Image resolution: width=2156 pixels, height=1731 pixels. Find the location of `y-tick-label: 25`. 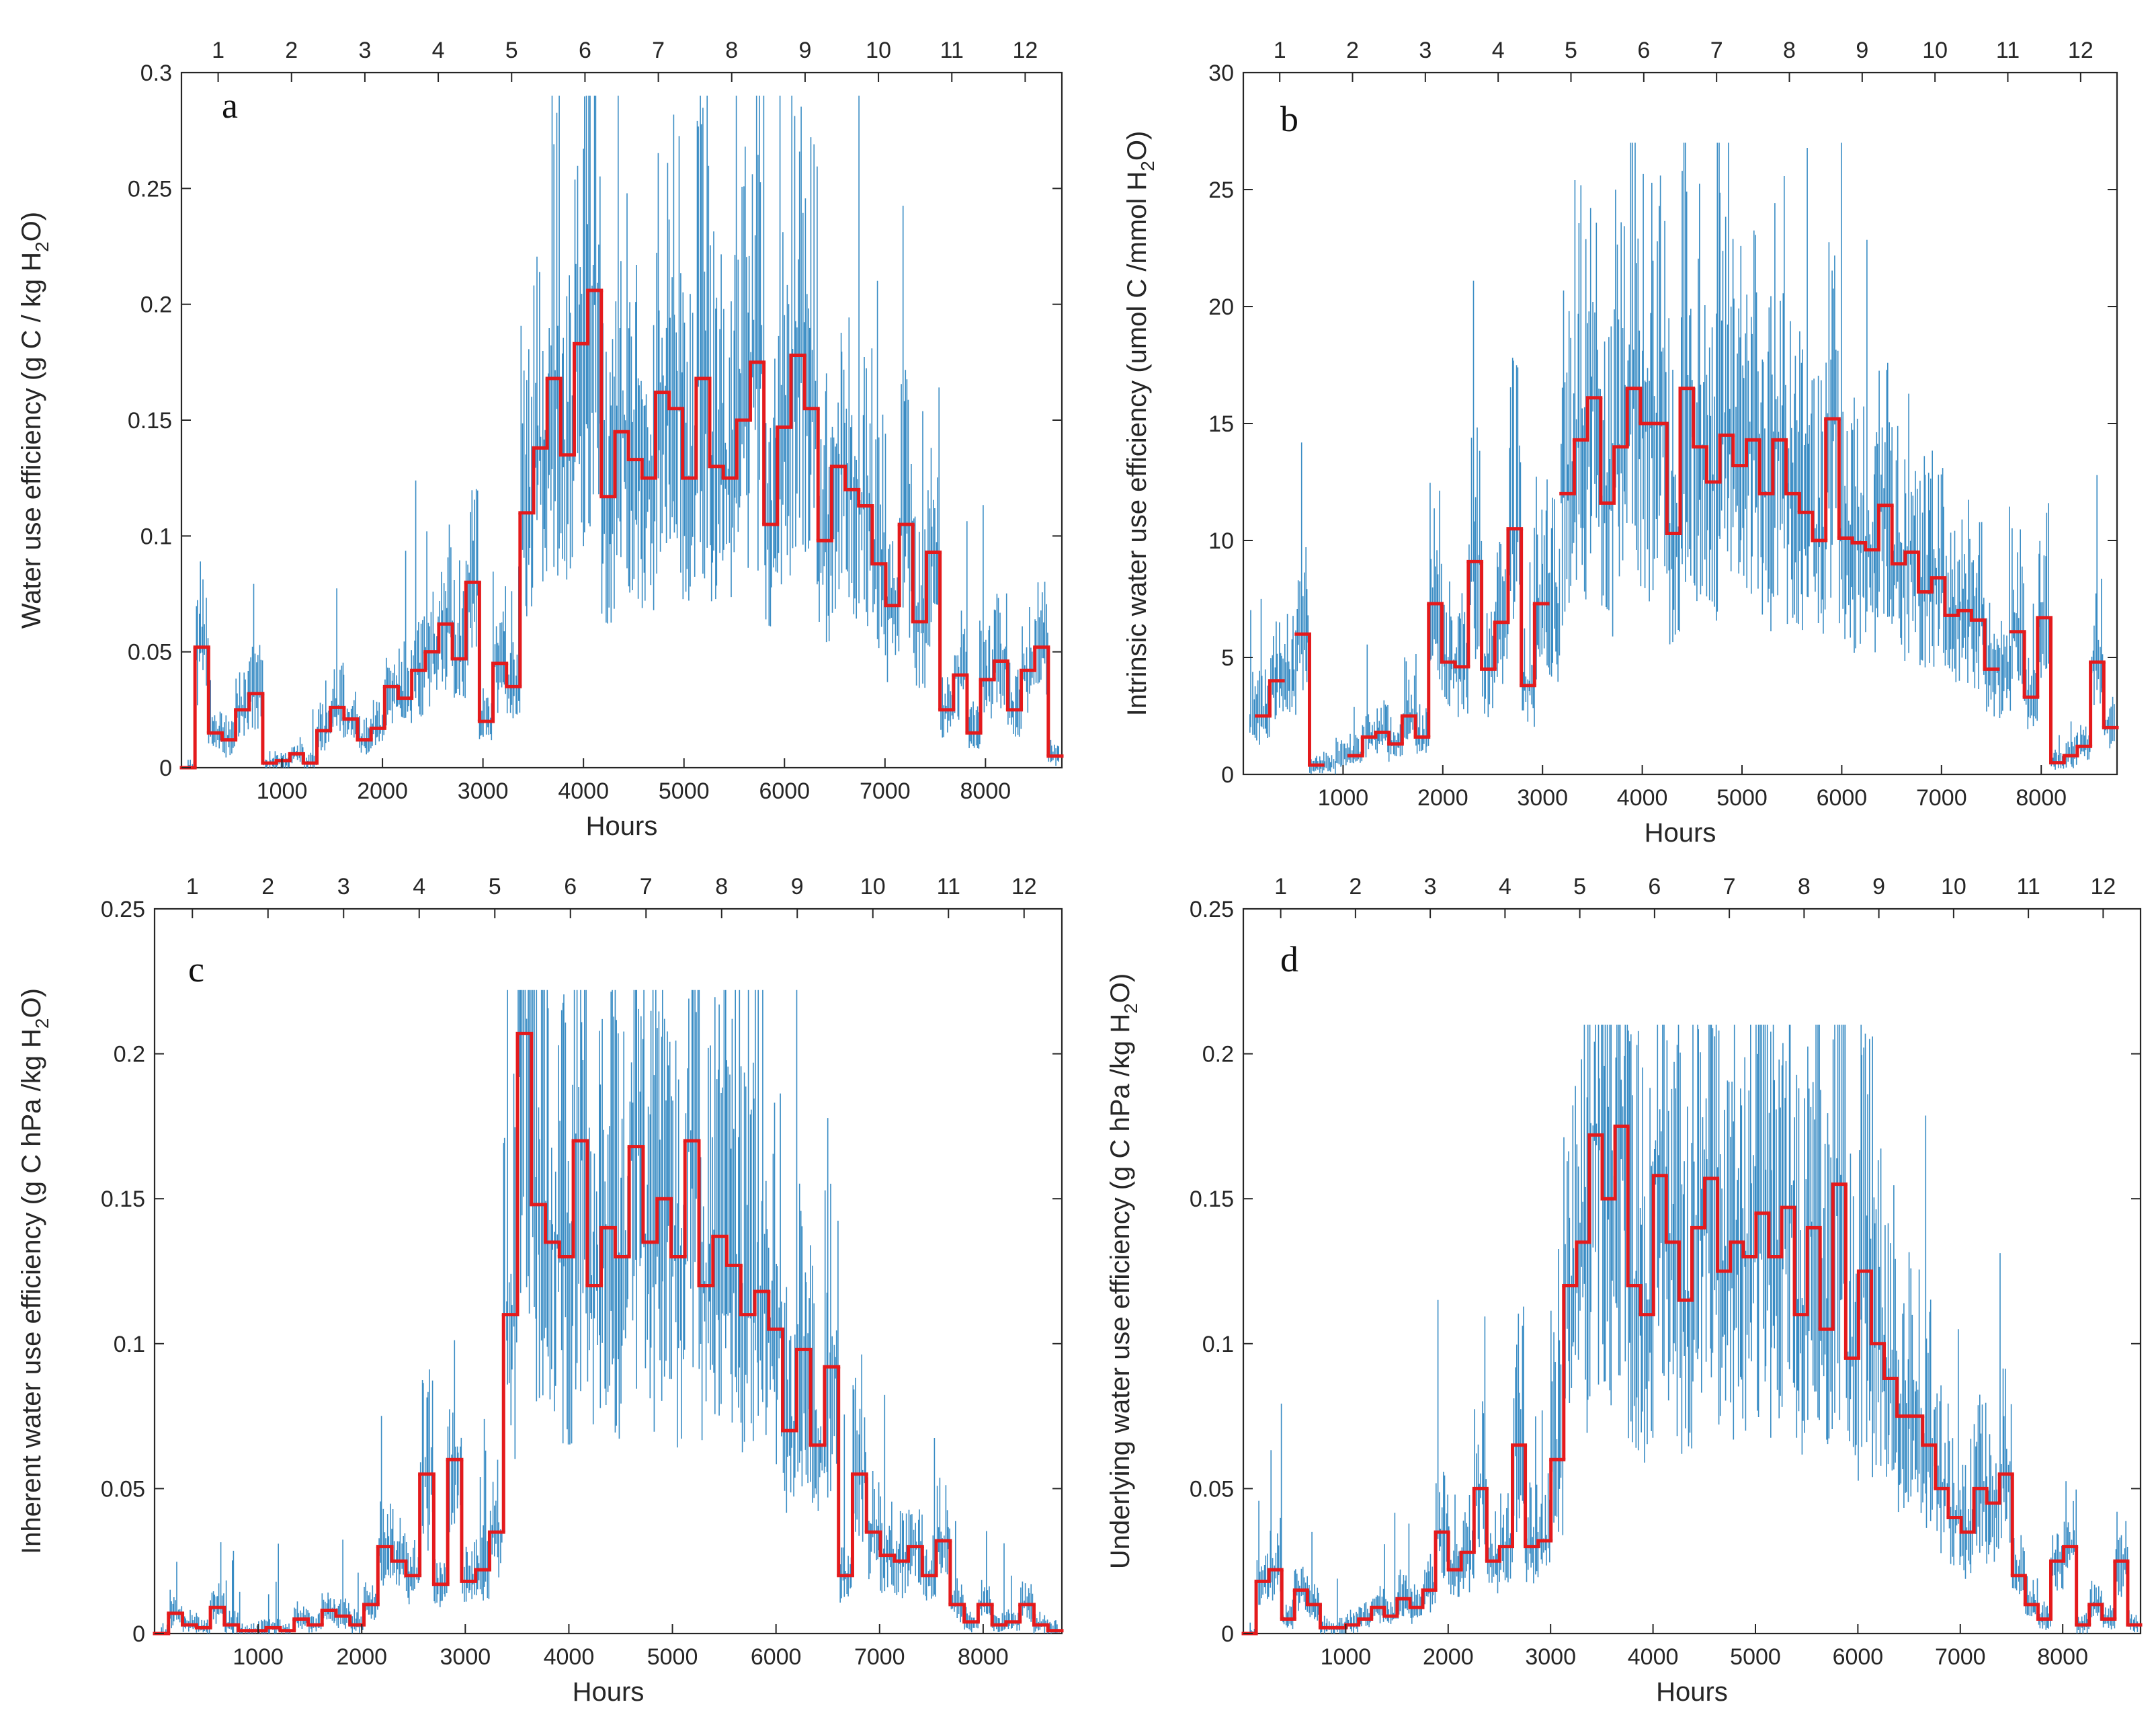

y-tick-label: 25 is located at coordinates (1221, 190).